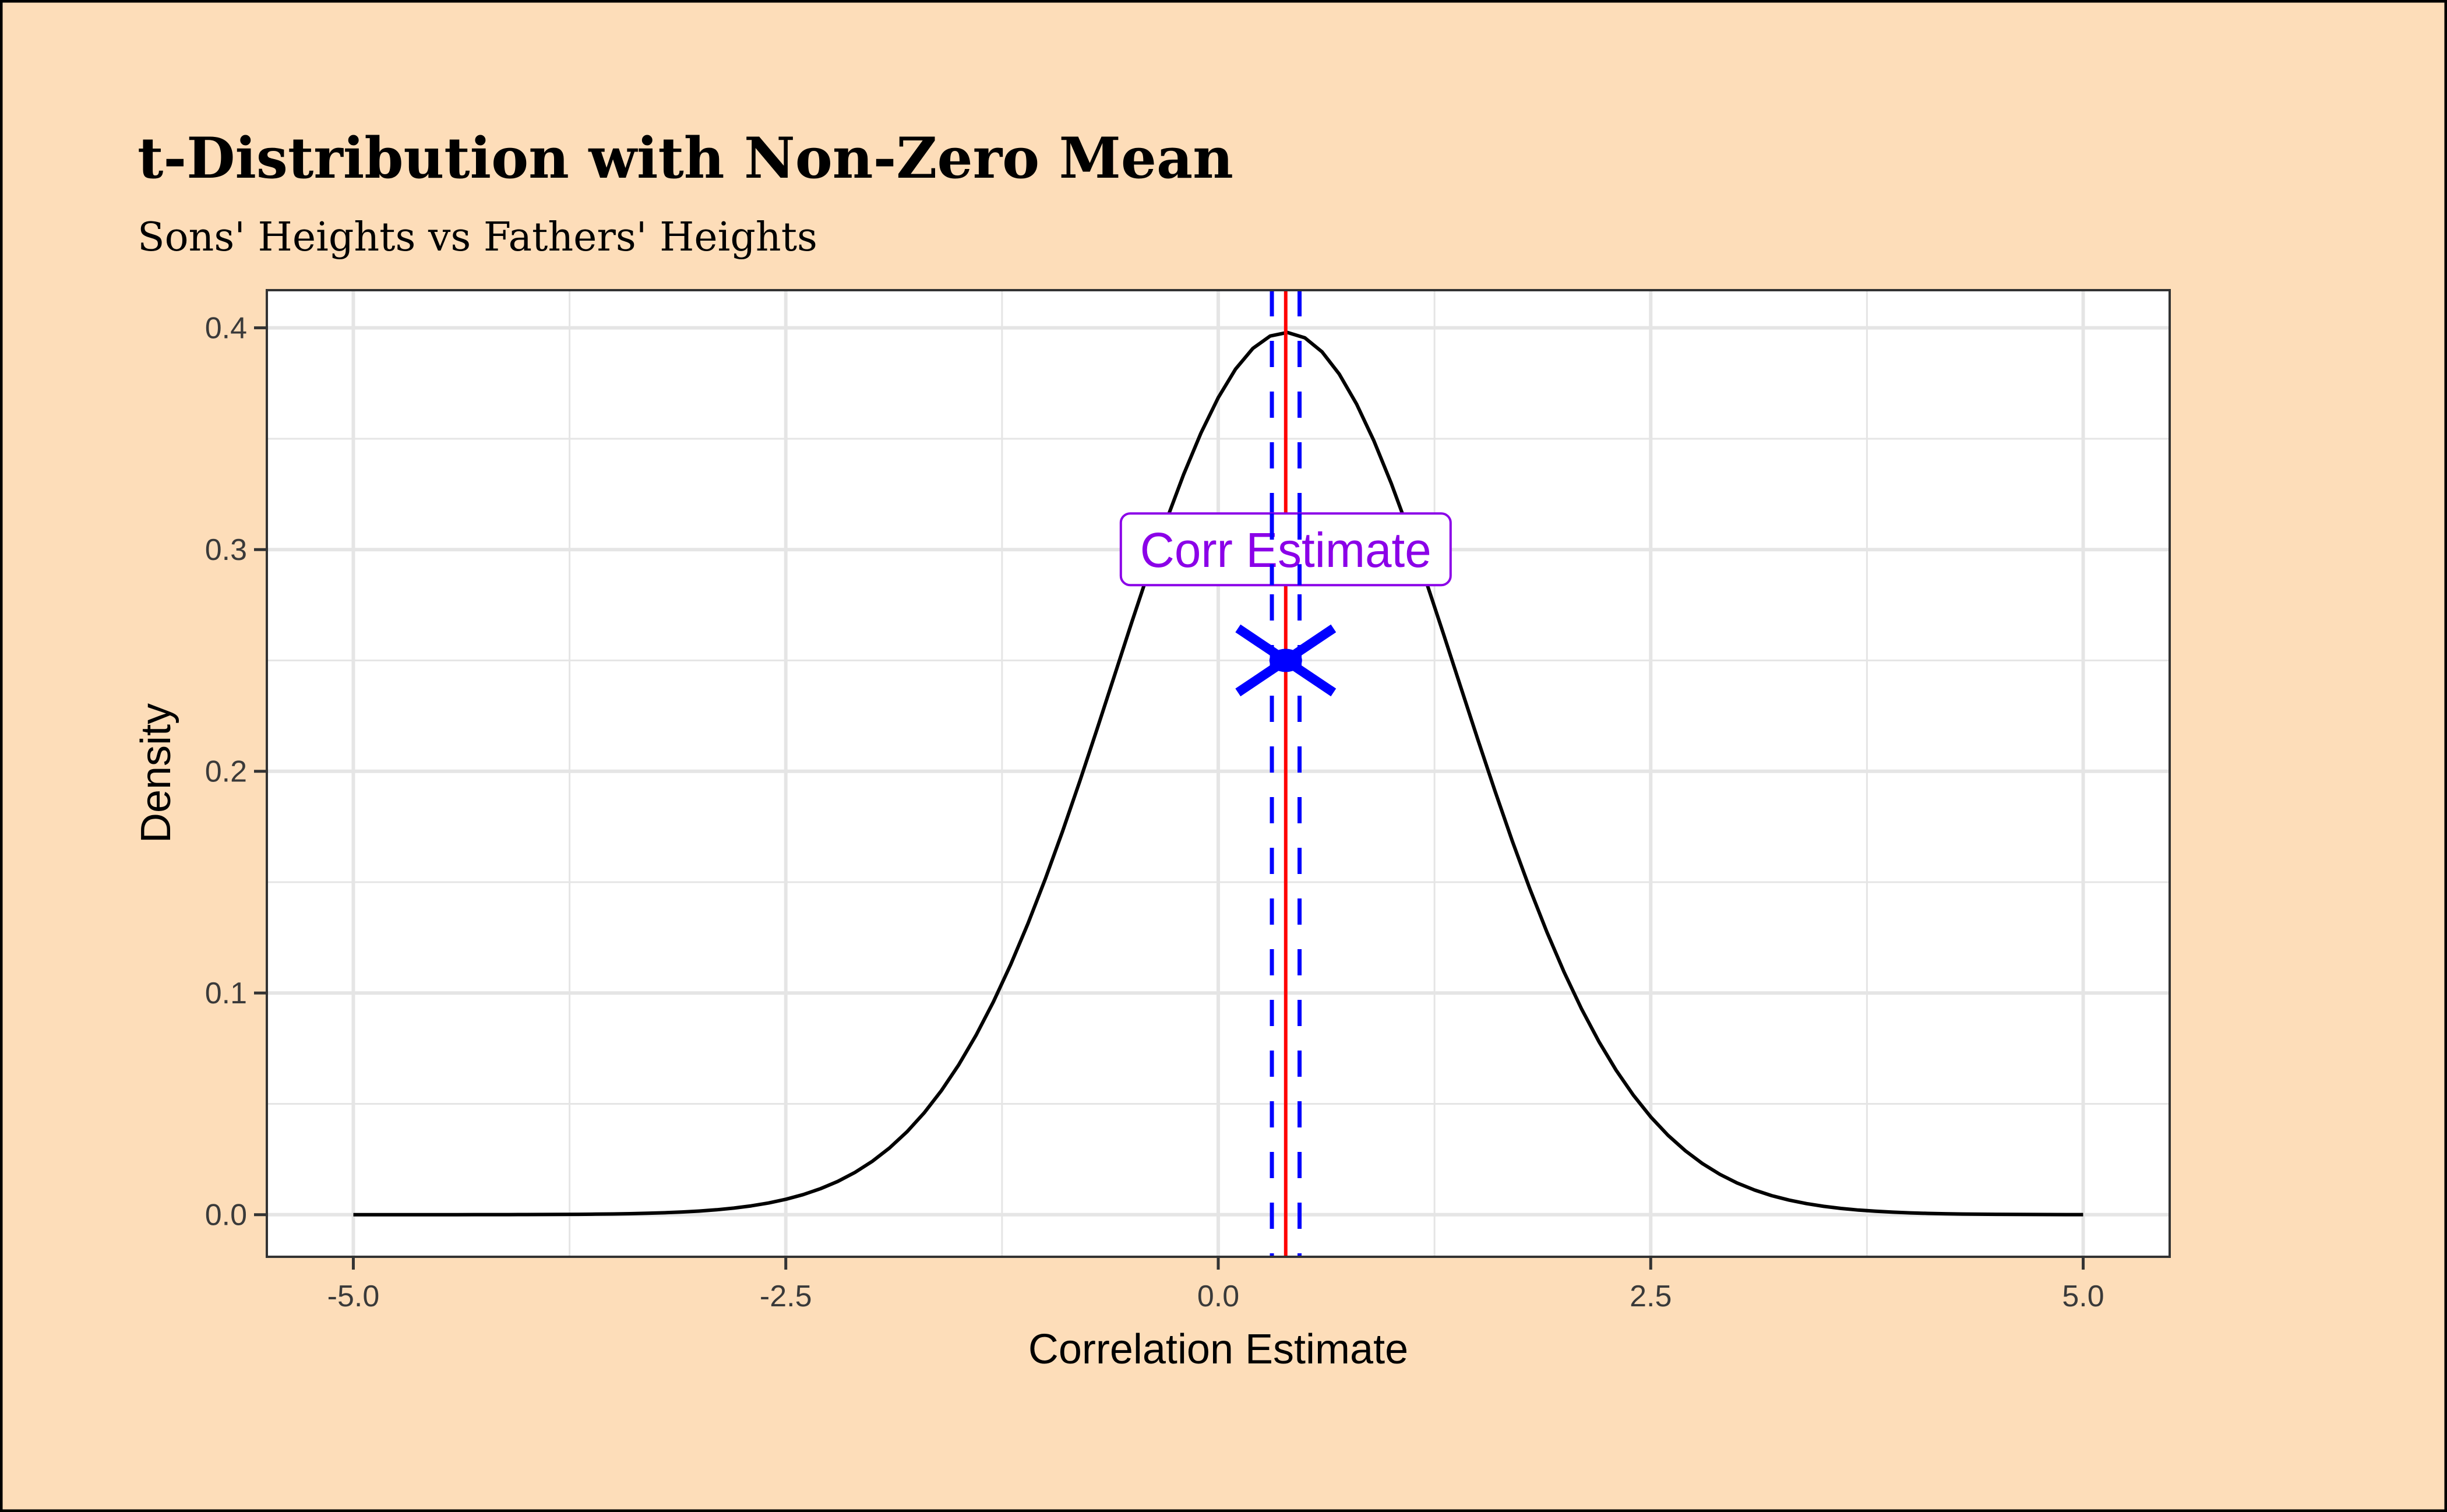 The image size is (2447, 1512). I want to click on annotation-label: Corr Estimate, so click(1285, 550).